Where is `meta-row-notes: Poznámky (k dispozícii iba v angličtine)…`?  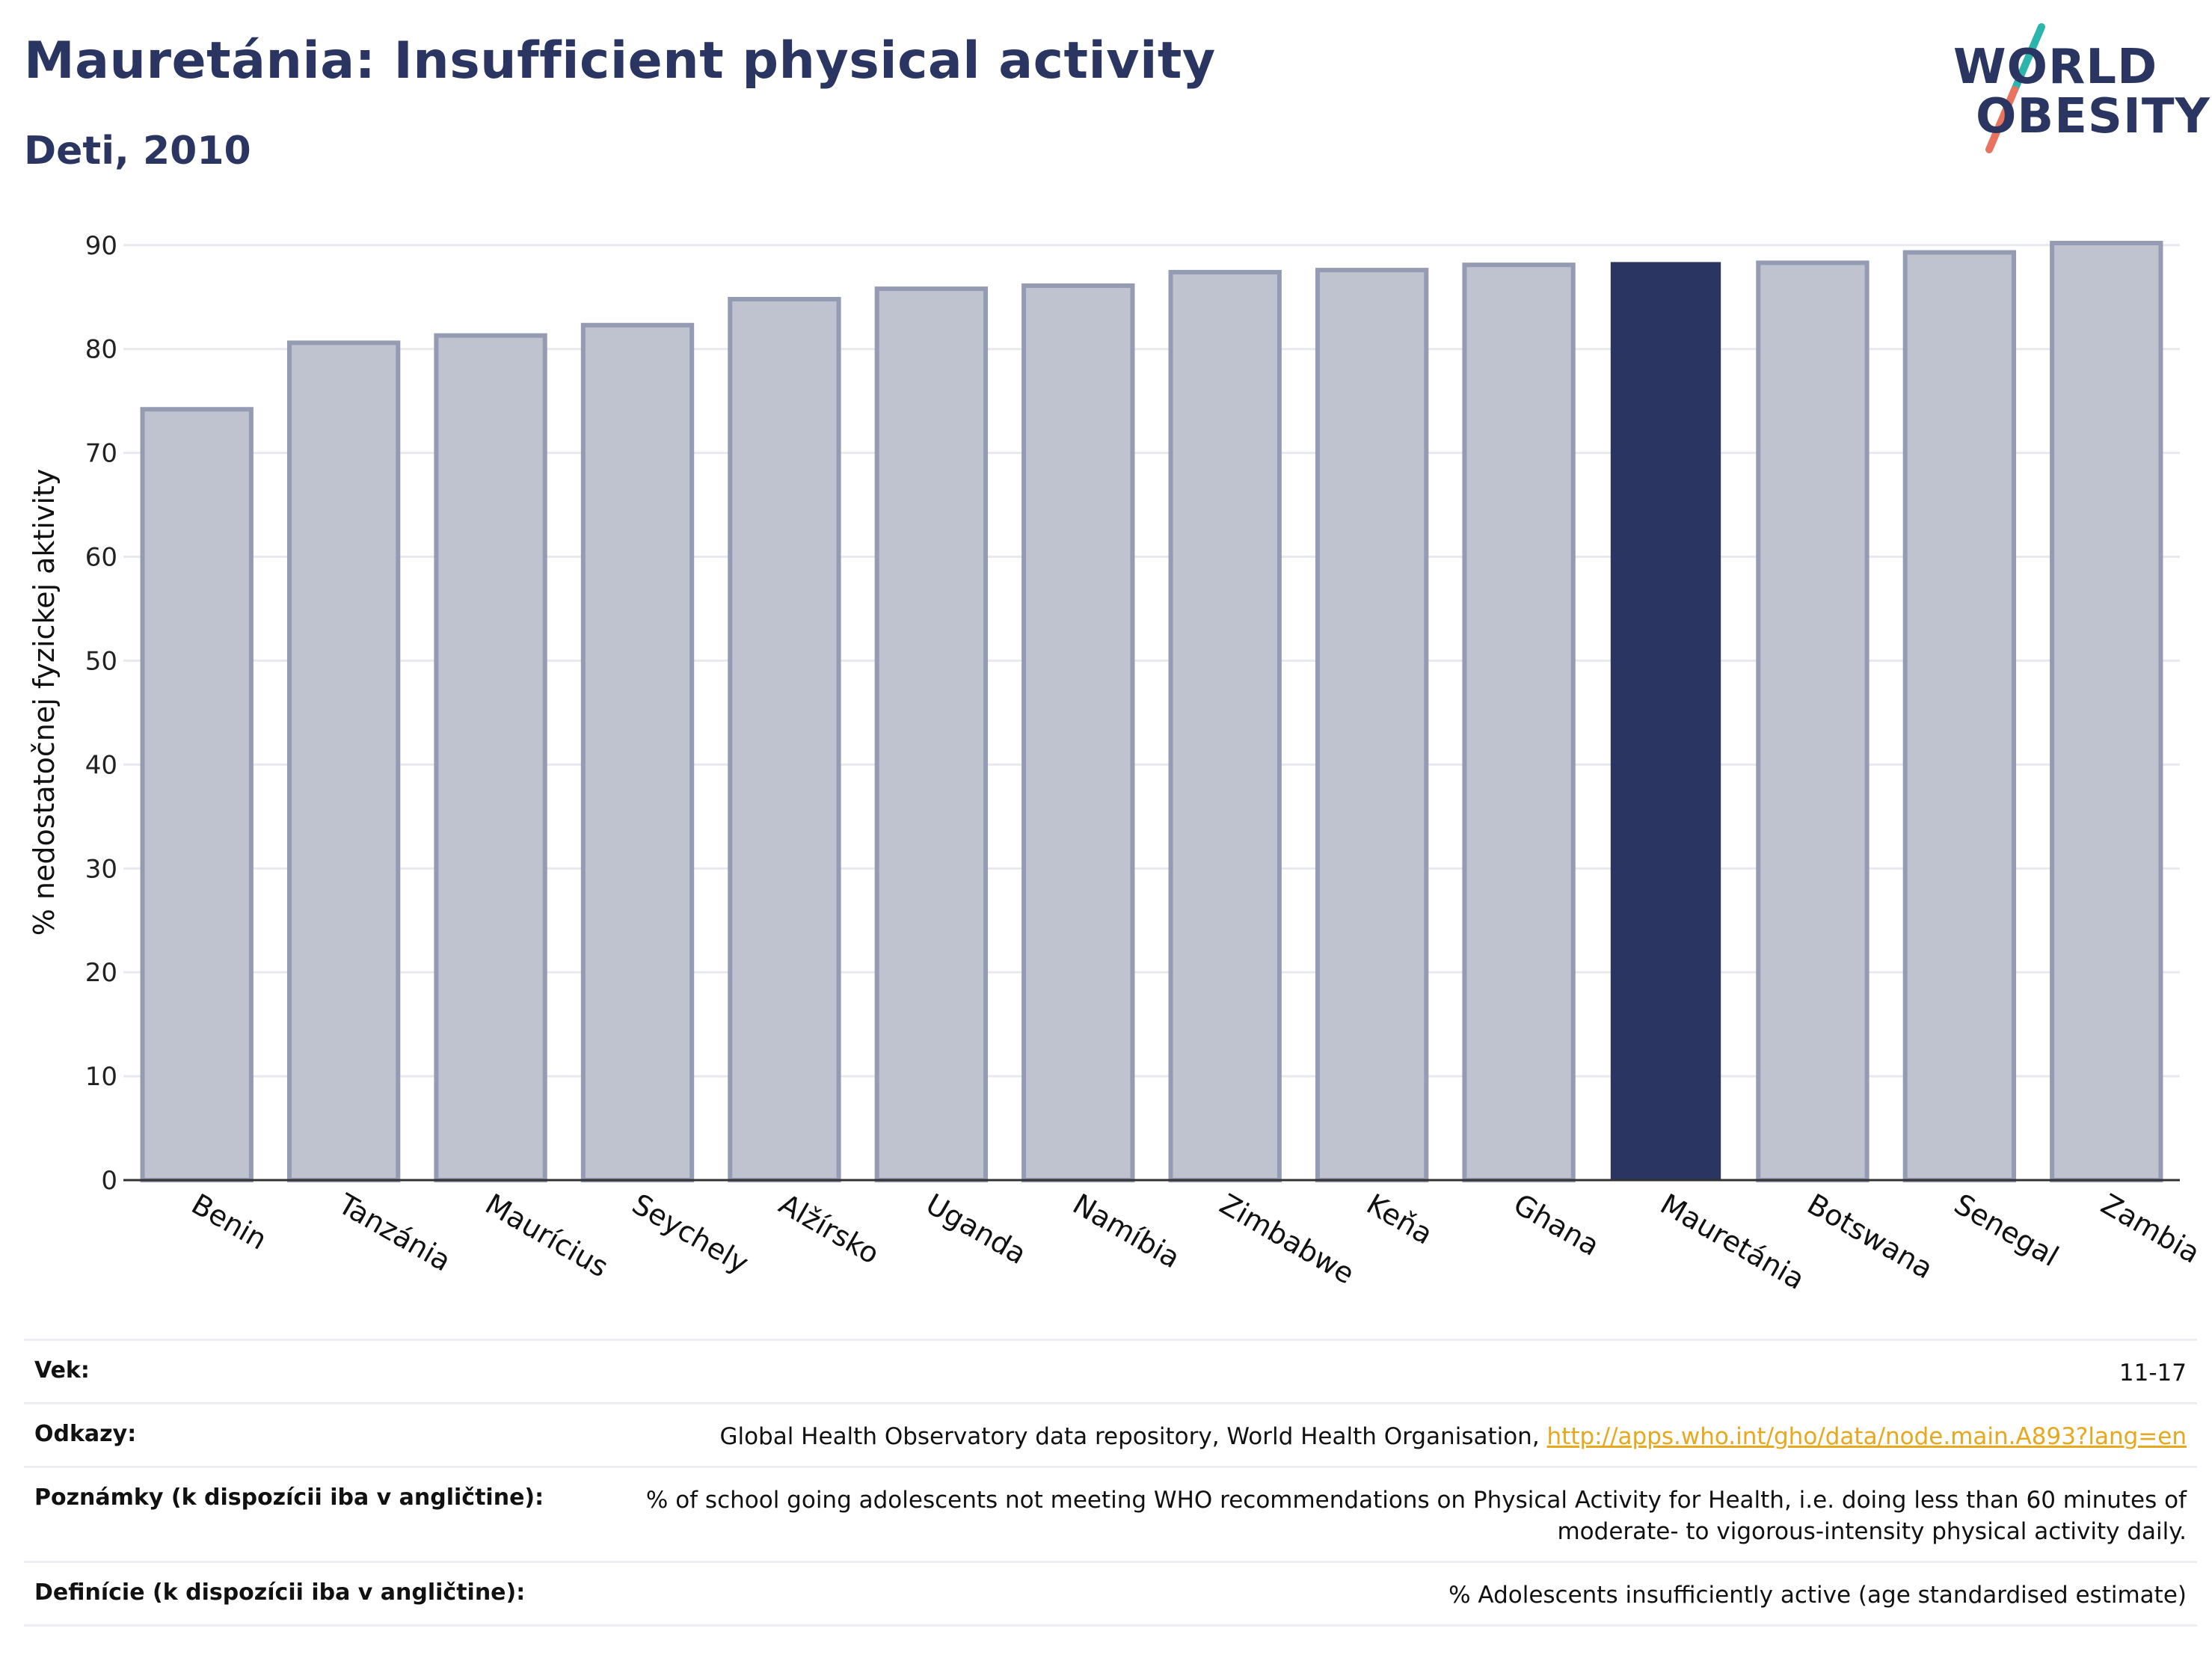 meta-row-notes: Poznámky (k dispozícii iba v angličtine)… is located at coordinates (1110, 1513).